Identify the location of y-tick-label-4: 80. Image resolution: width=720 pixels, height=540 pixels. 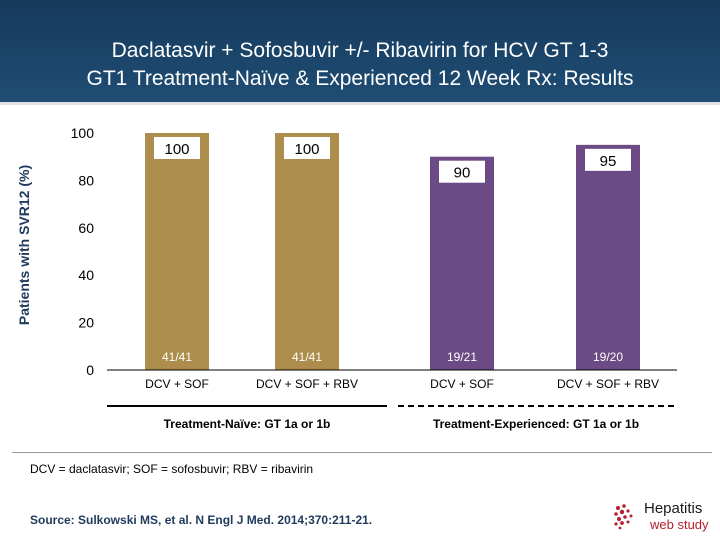
(86, 180).